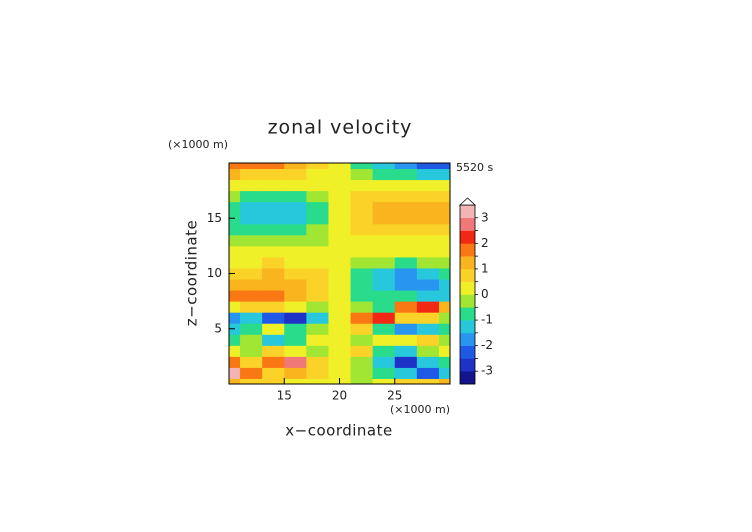  Describe the element at coordinates (487, 320) in the screenshot. I see `colorbar-tick-label: -1` at that location.